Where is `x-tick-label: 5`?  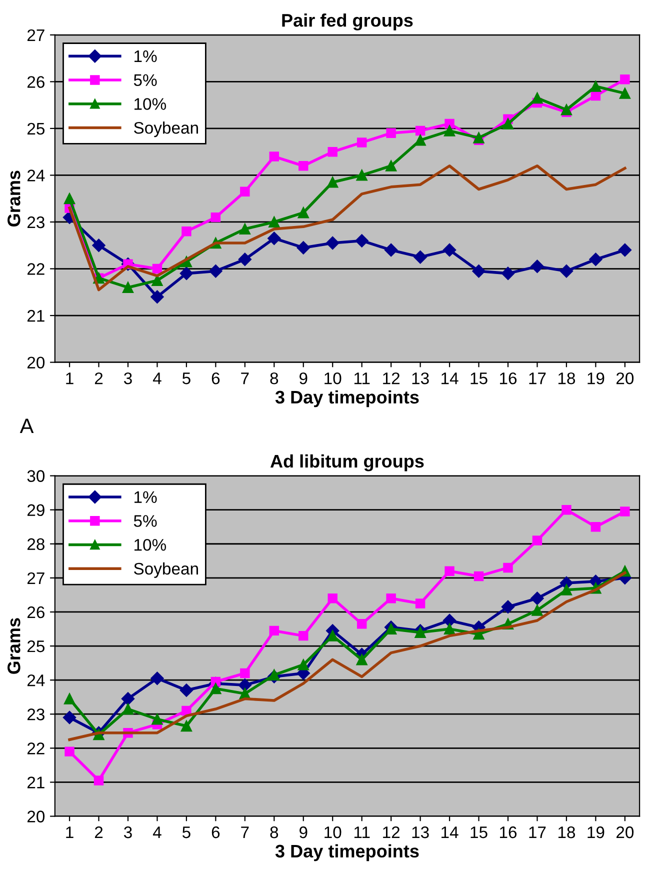 x-tick-label: 5 is located at coordinates (186, 832).